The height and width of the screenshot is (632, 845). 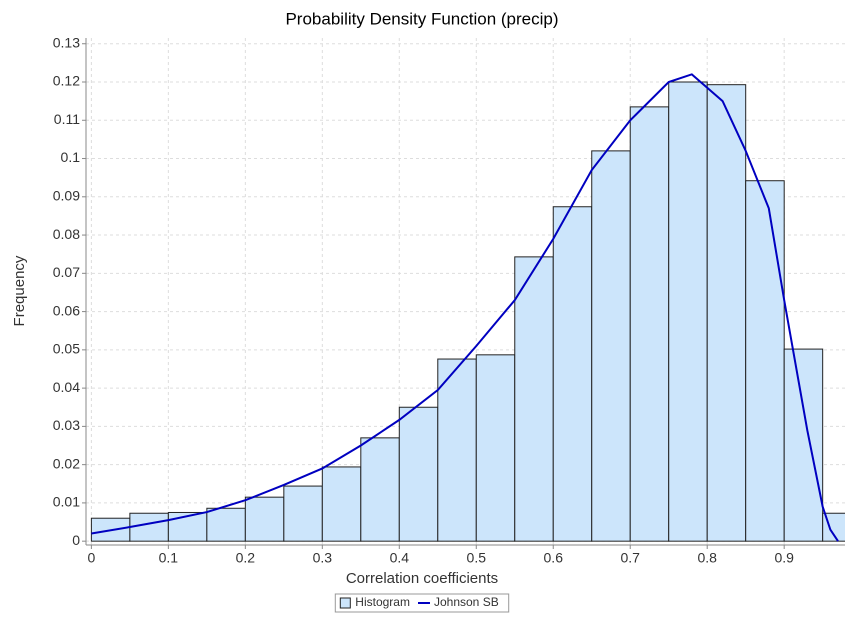 What do you see at coordinates (422, 578) in the screenshot?
I see `x-axis-label: Correlation coefficients` at bounding box center [422, 578].